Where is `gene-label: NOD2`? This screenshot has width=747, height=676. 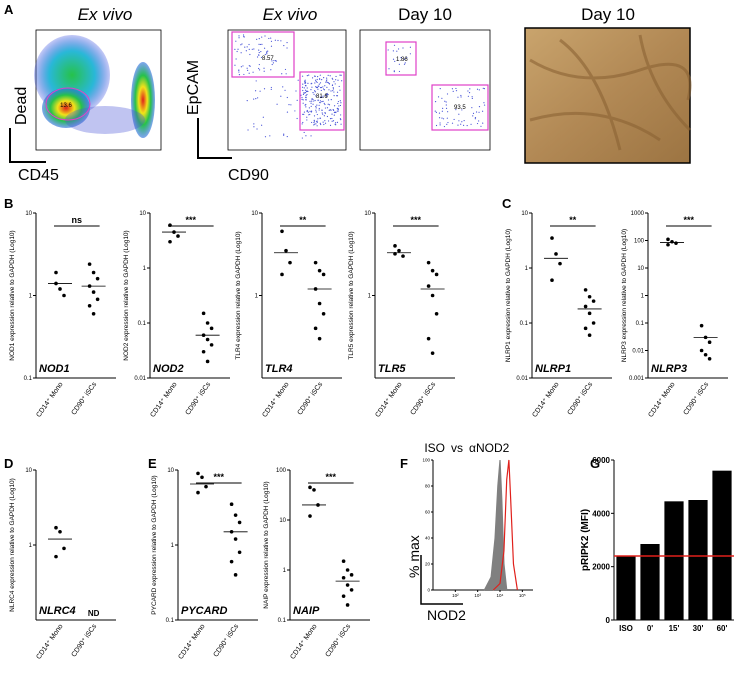 gene-label: NOD2 is located at coordinates (168, 369).